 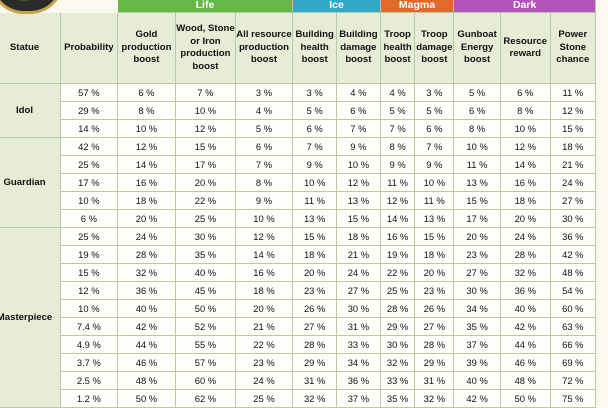 What do you see at coordinates (89, 6) in the screenshot?
I see `category-blank` at bounding box center [89, 6].